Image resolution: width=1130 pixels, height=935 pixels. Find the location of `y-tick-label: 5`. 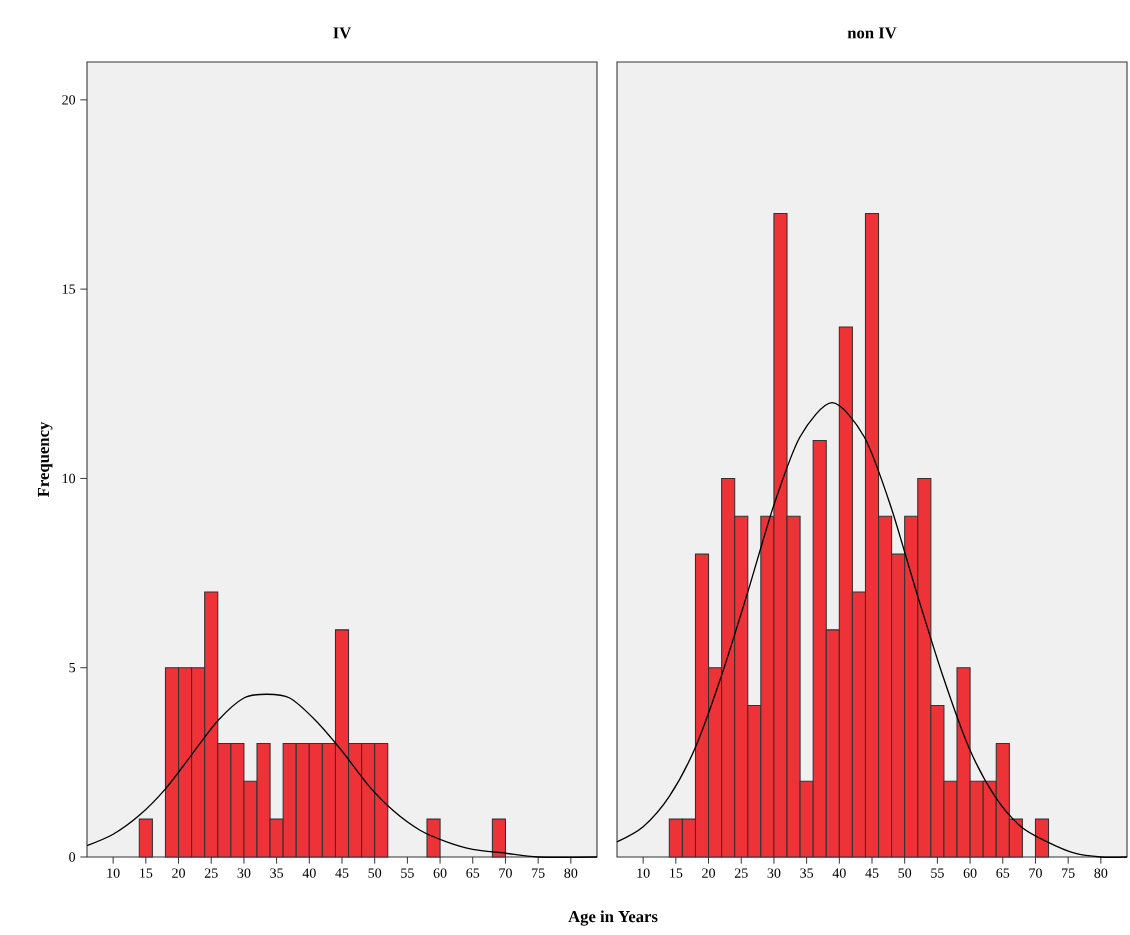

y-tick-label: 5 is located at coordinates (72, 668).